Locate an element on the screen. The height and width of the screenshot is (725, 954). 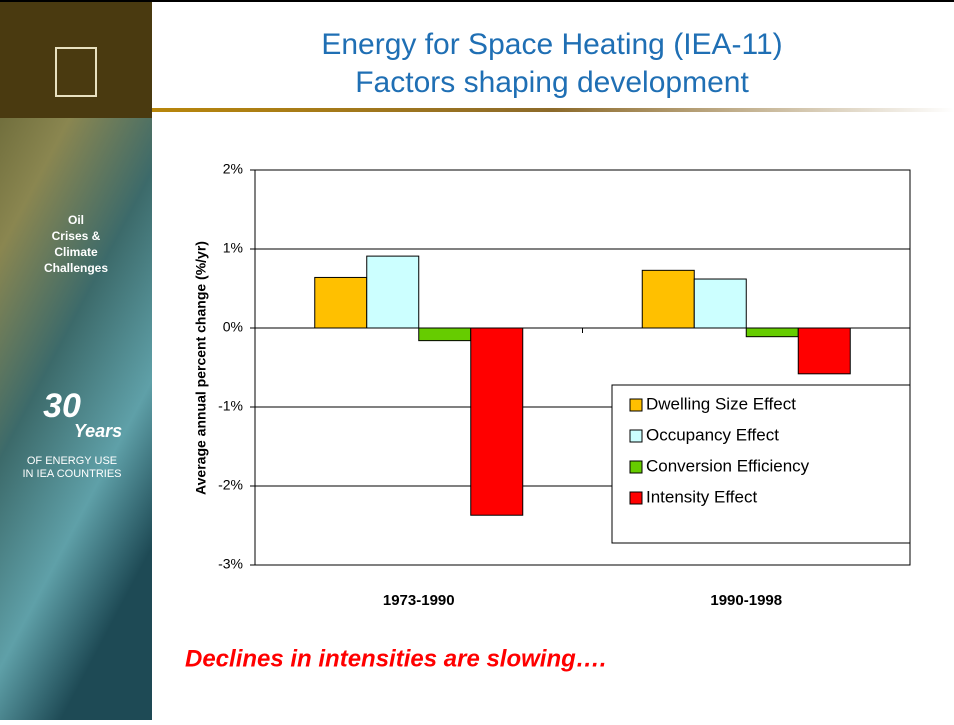
sidebar-sub: OF ENERGY USE is located at coordinates (72, 461).